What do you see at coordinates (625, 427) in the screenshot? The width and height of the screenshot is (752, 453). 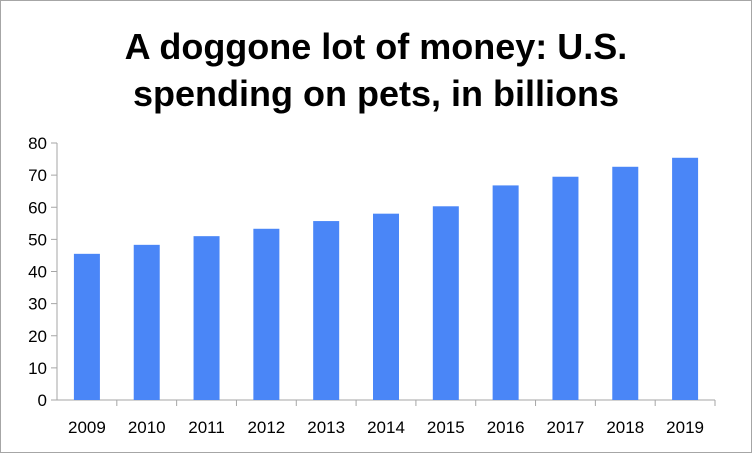 I see `x-tick-label: 2018` at bounding box center [625, 427].